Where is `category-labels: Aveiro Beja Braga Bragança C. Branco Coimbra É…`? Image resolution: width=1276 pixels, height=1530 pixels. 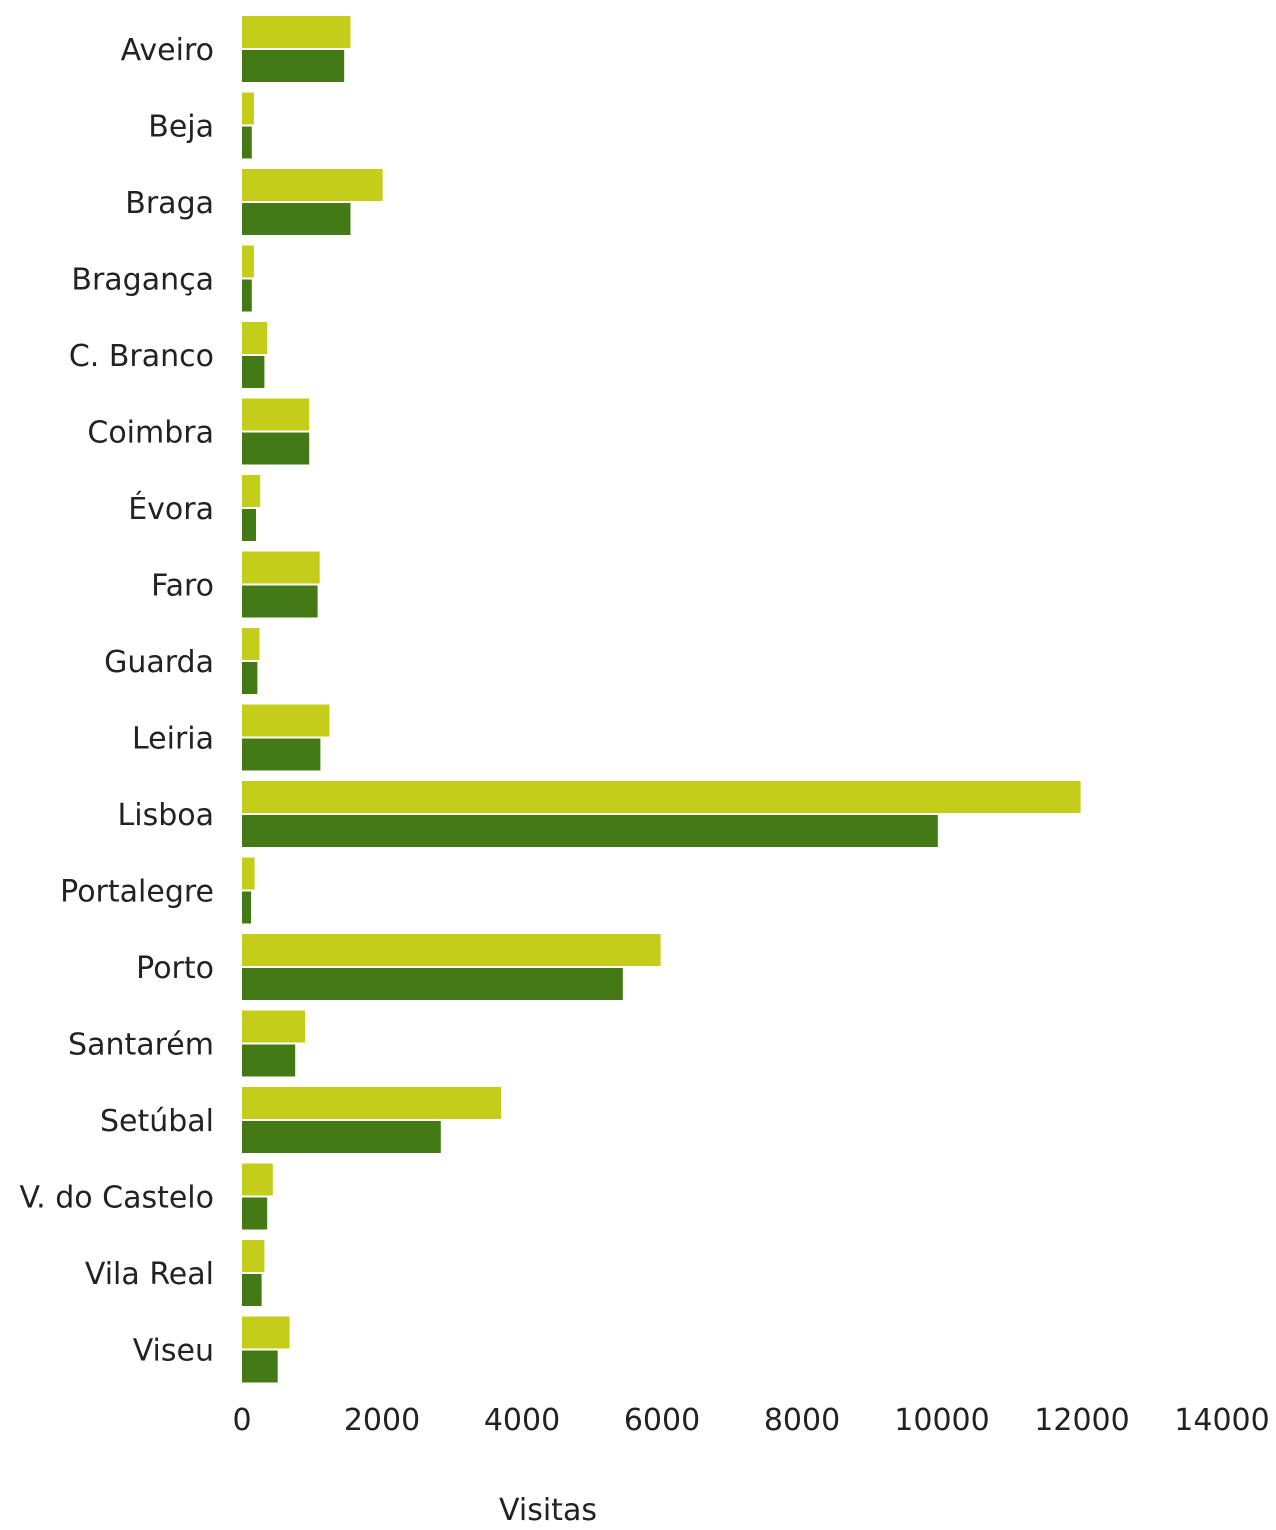 category-labels: Aveiro Beja Braga Bragança C. Branco Coimbra É… is located at coordinates (116, 701).